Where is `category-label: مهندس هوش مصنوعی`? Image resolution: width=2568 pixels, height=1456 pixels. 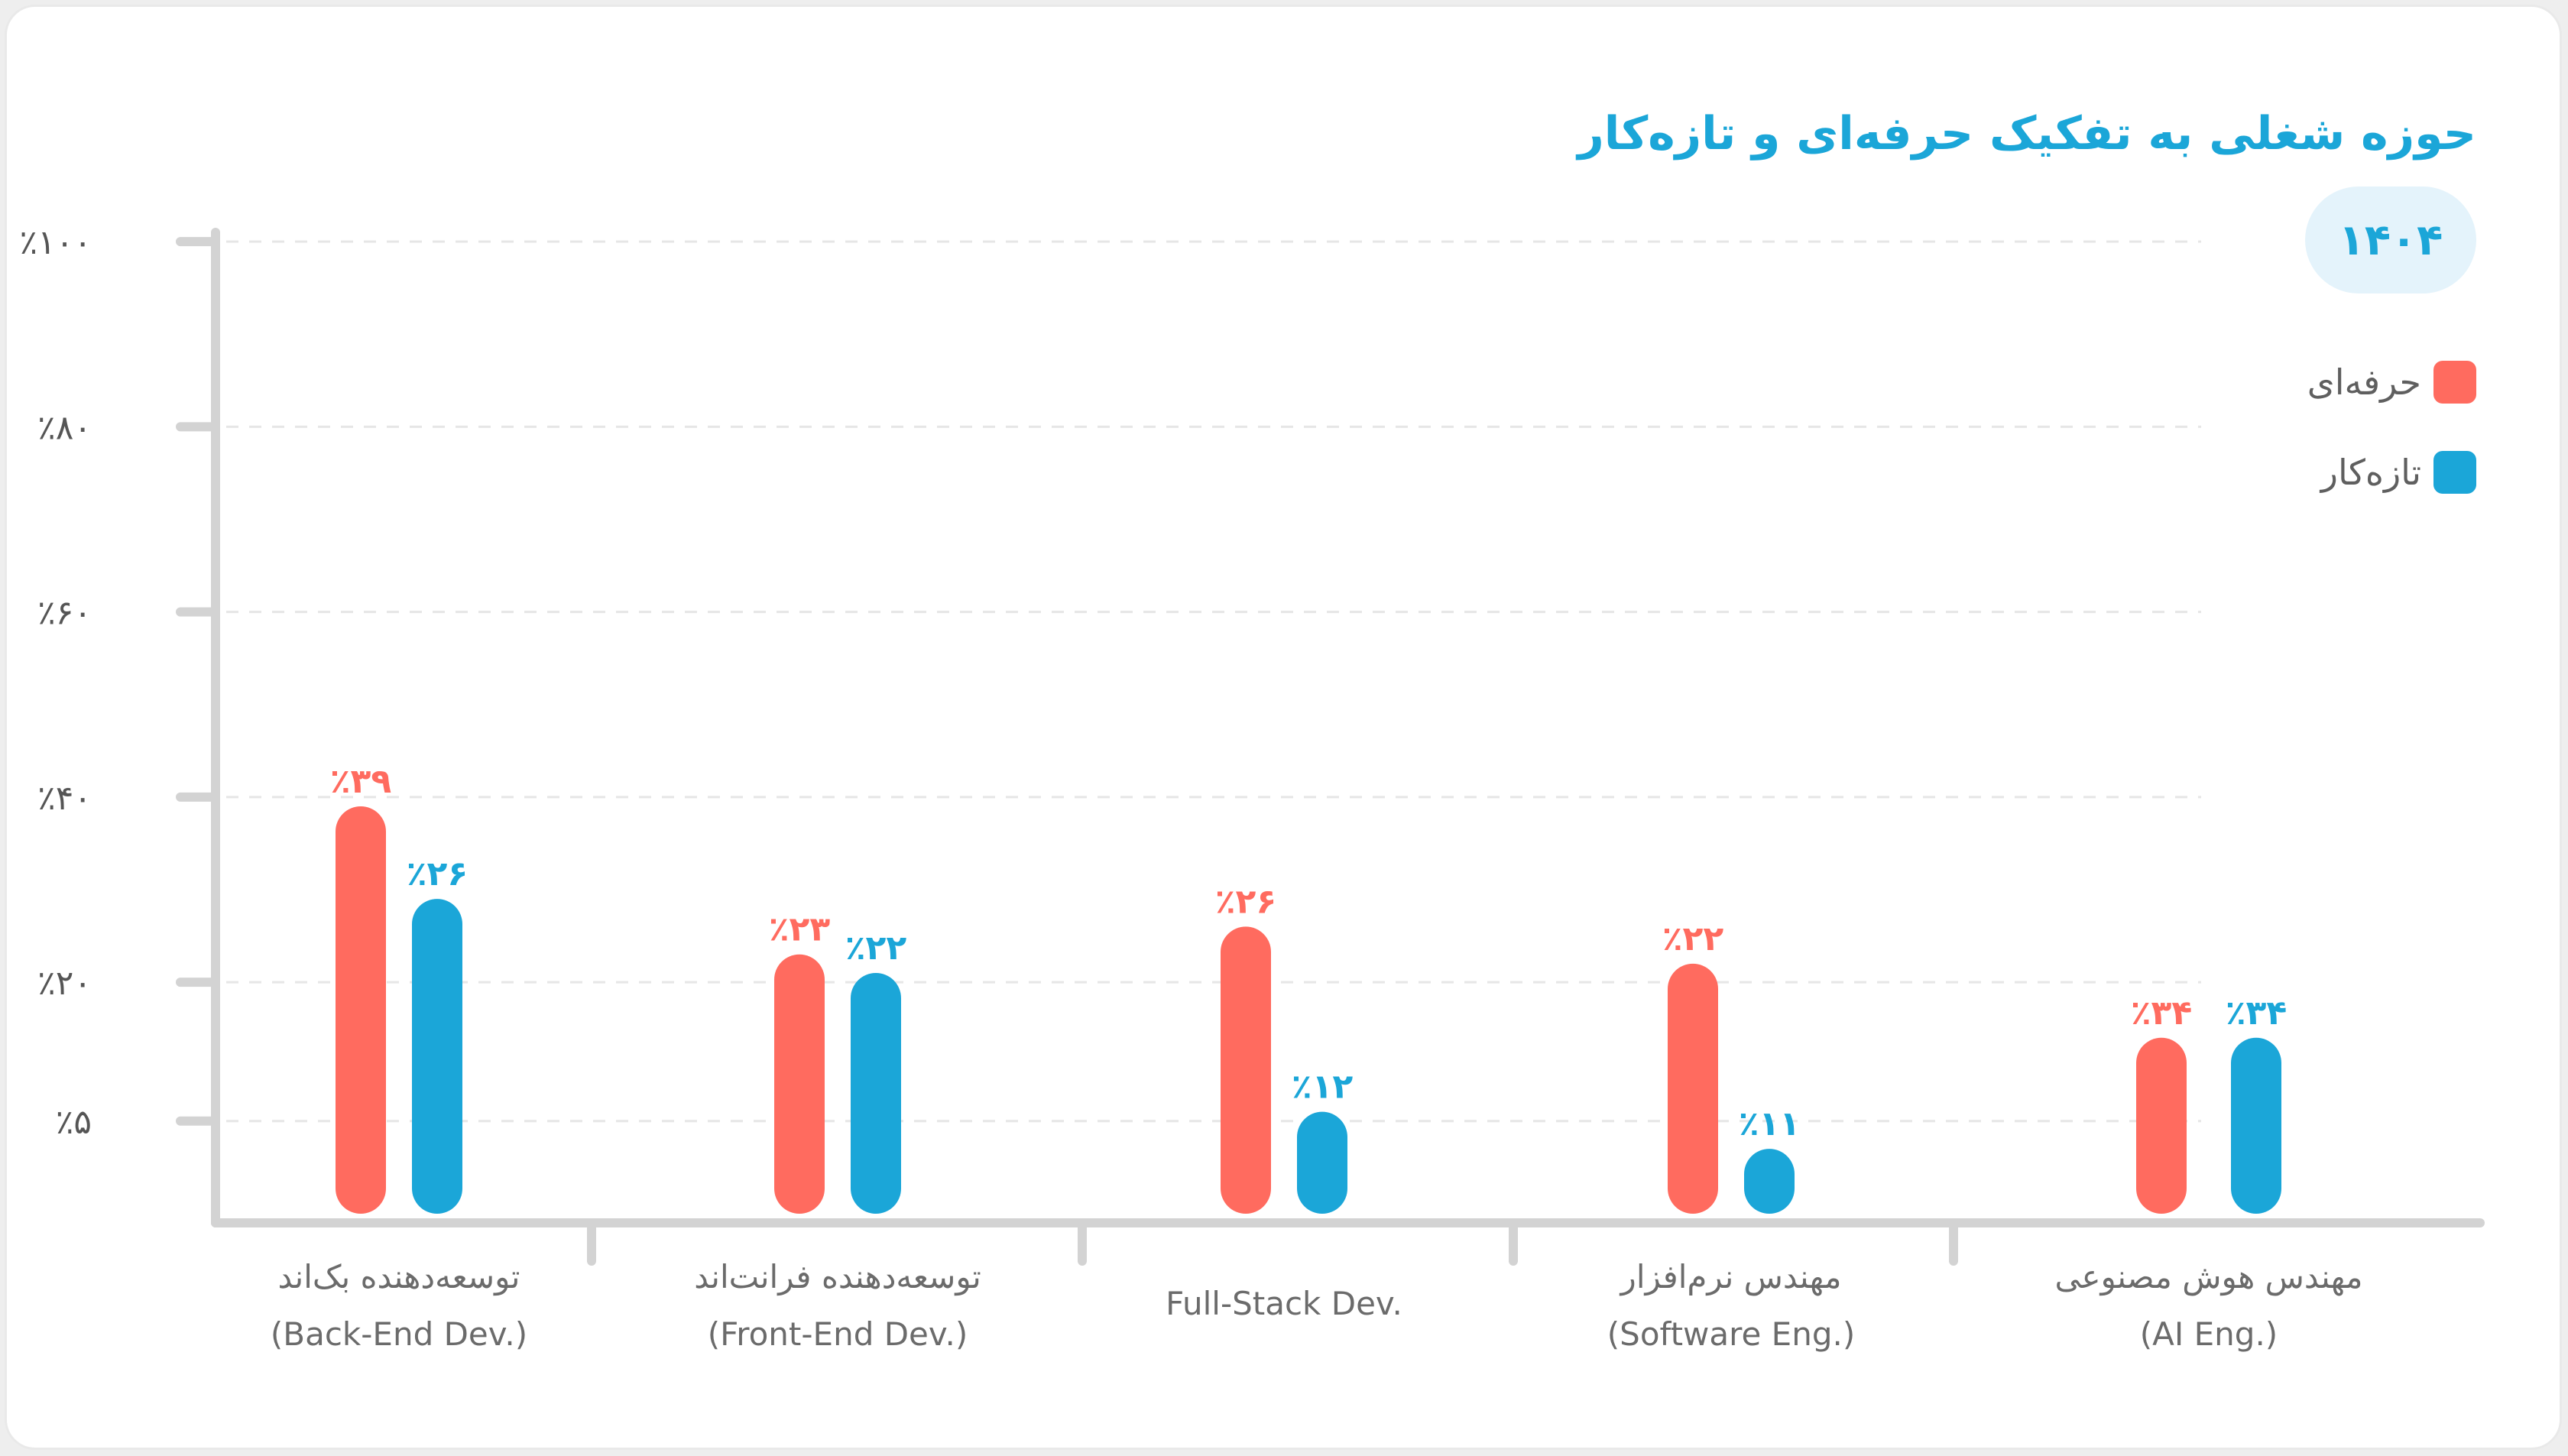
category-label: مهندس هوش مصنوعی is located at coordinates (2208, 1277).